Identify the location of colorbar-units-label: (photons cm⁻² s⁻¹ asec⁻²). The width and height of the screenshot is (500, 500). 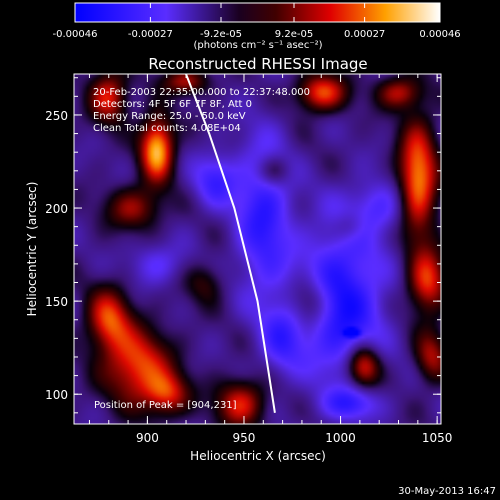
(257, 45).